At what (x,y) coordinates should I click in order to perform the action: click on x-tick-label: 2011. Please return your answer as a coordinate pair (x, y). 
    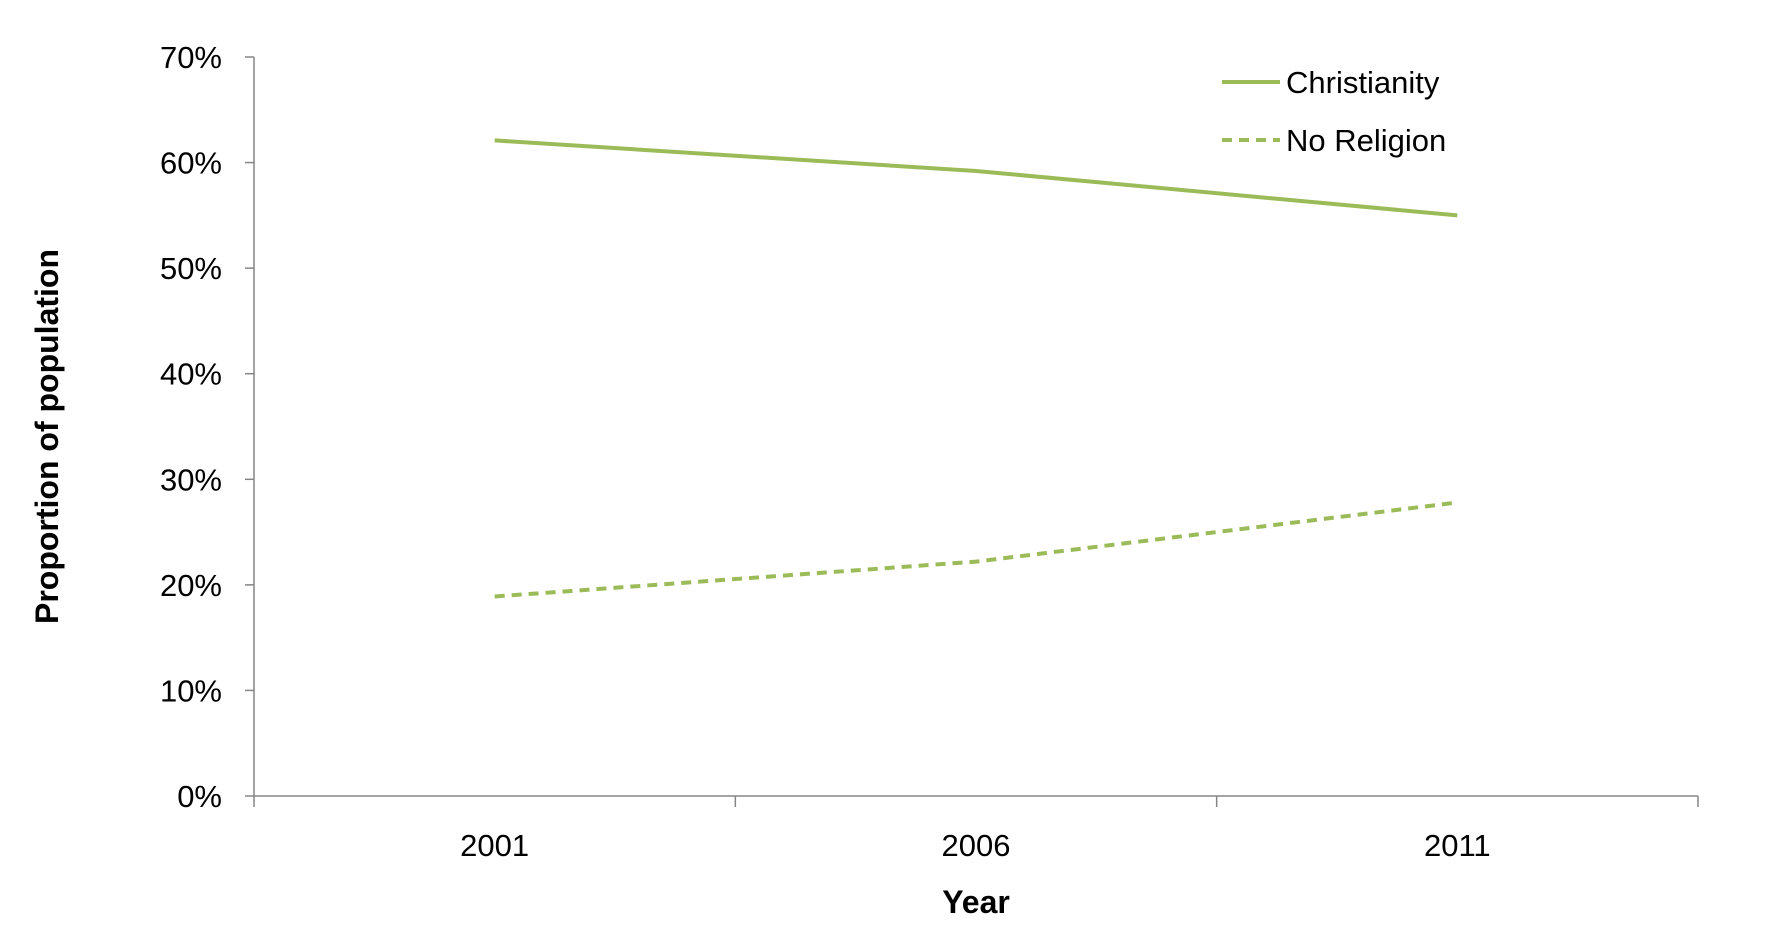
    Looking at the image, I should click on (1457, 845).